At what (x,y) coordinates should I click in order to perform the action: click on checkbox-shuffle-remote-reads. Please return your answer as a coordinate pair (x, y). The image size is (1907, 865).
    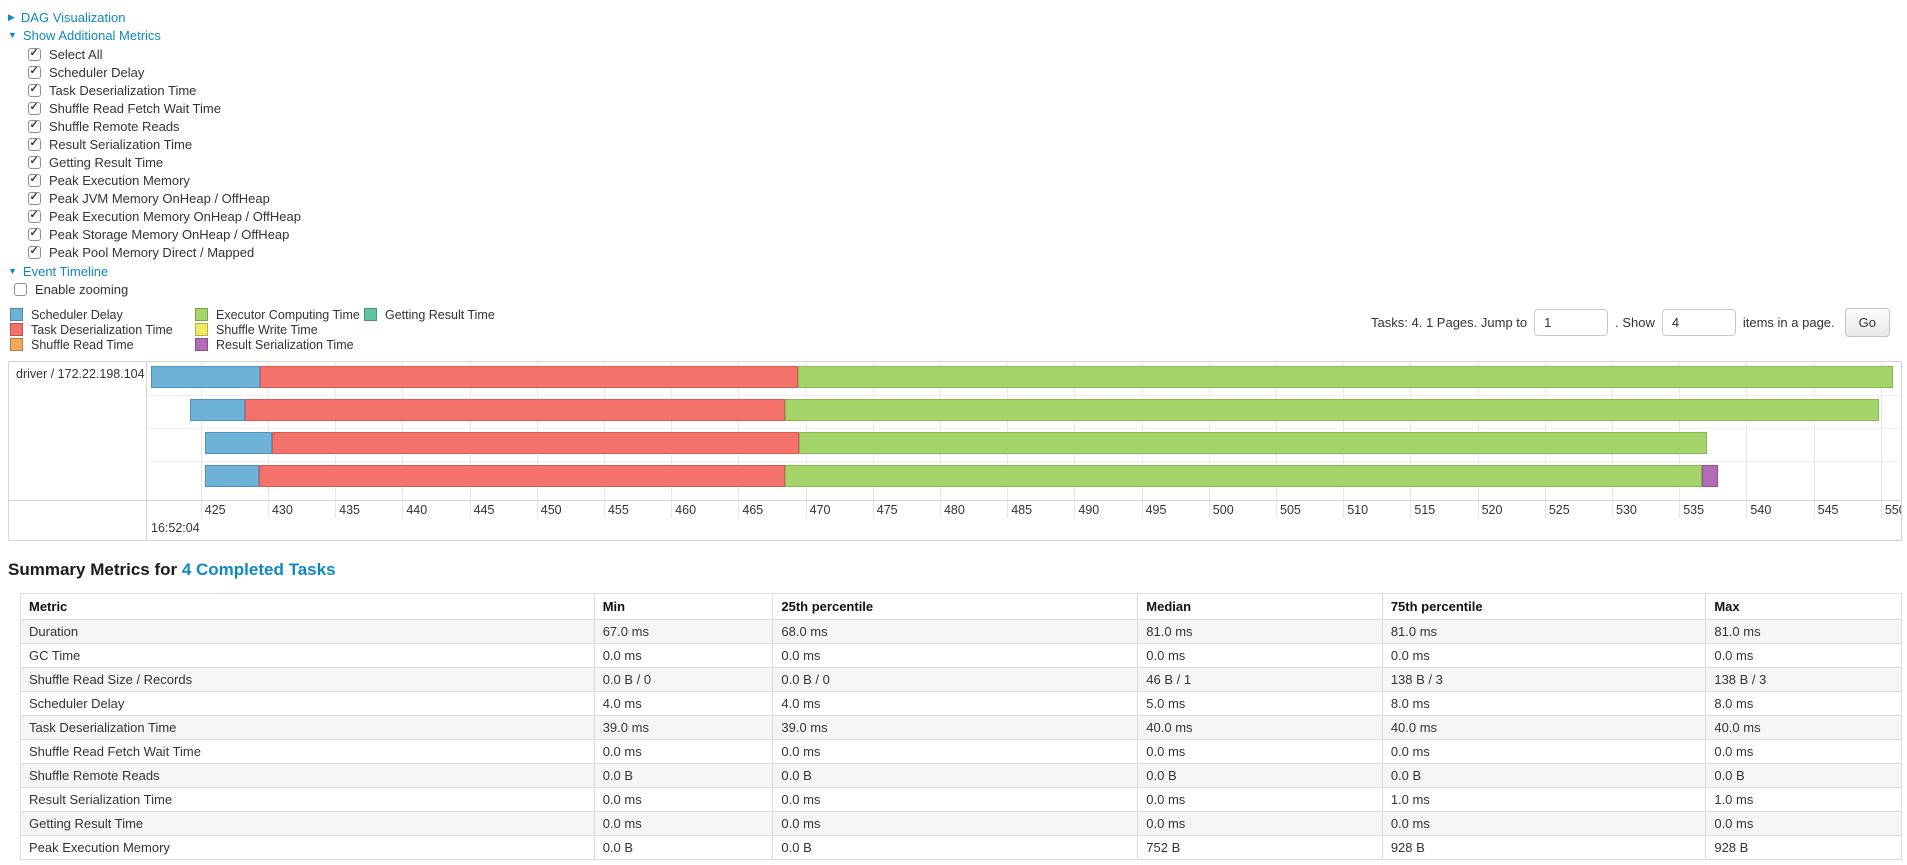
    Looking at the image, I should click on (34, 125).